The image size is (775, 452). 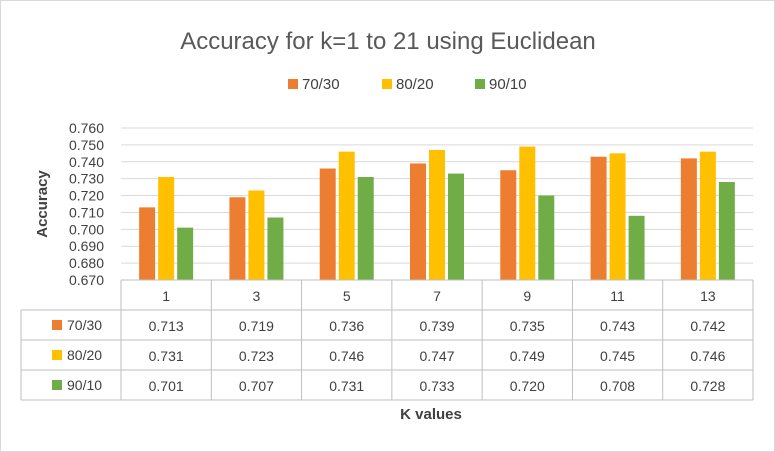 What do you see at coordinates (431, 414) in the screenshot?
I see `x-axis-title: K values` at bounding box center [431, 414].